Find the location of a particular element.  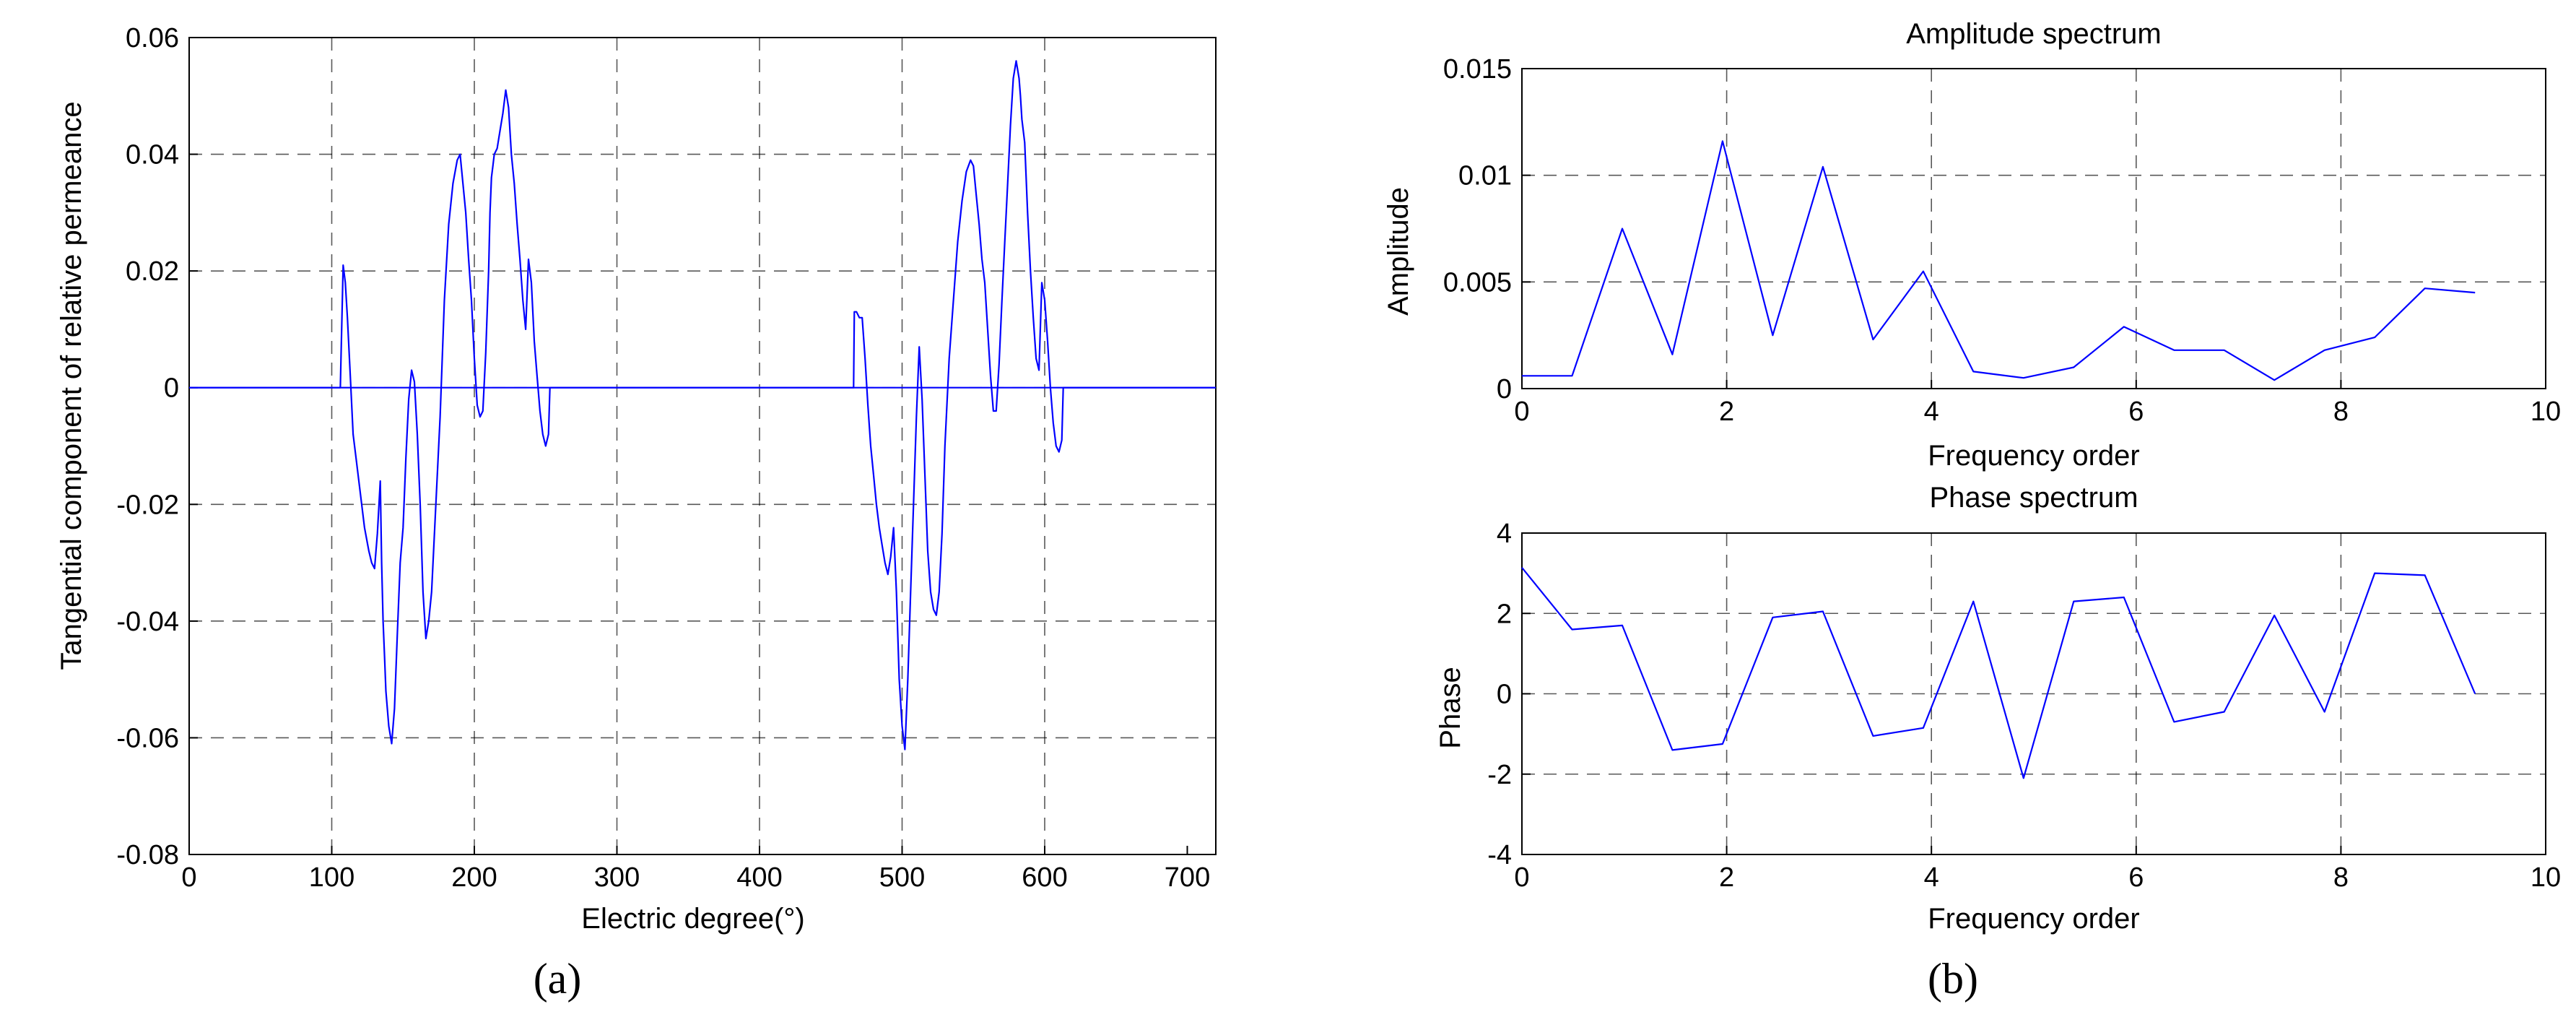

x-axis-label-phase: Frequency order is located at coordinates (2034, 919).